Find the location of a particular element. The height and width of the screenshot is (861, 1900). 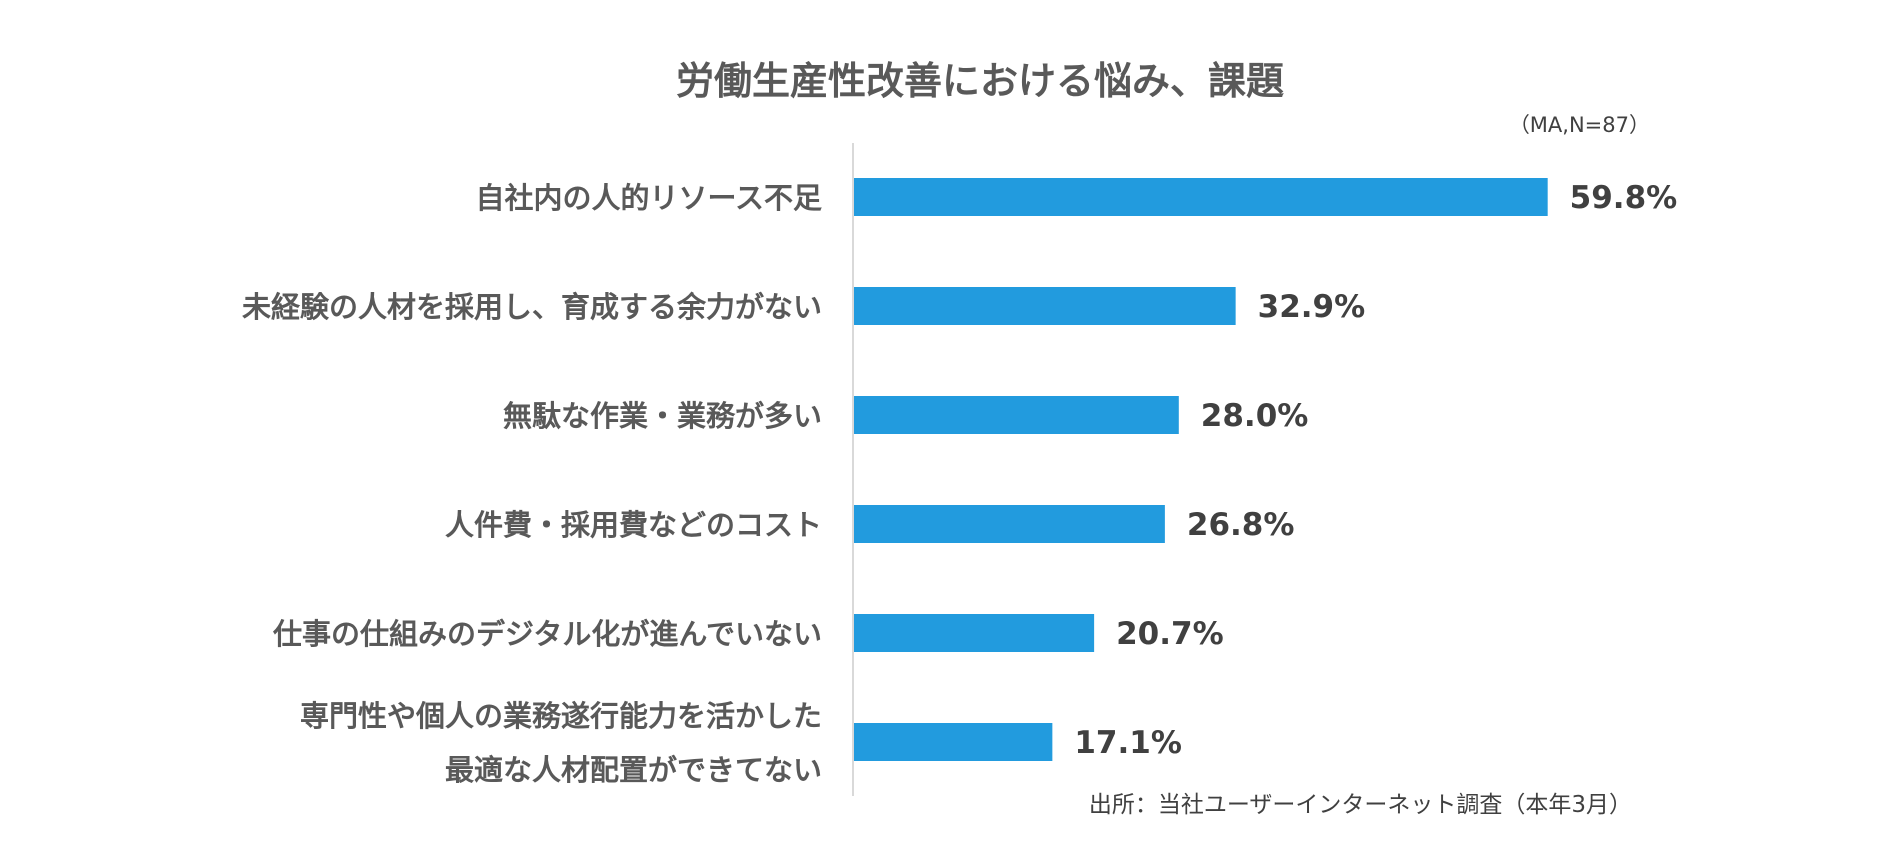

category-label-6-line-2: 最適な人材配置ができてない is located at coordinates (633, 770).